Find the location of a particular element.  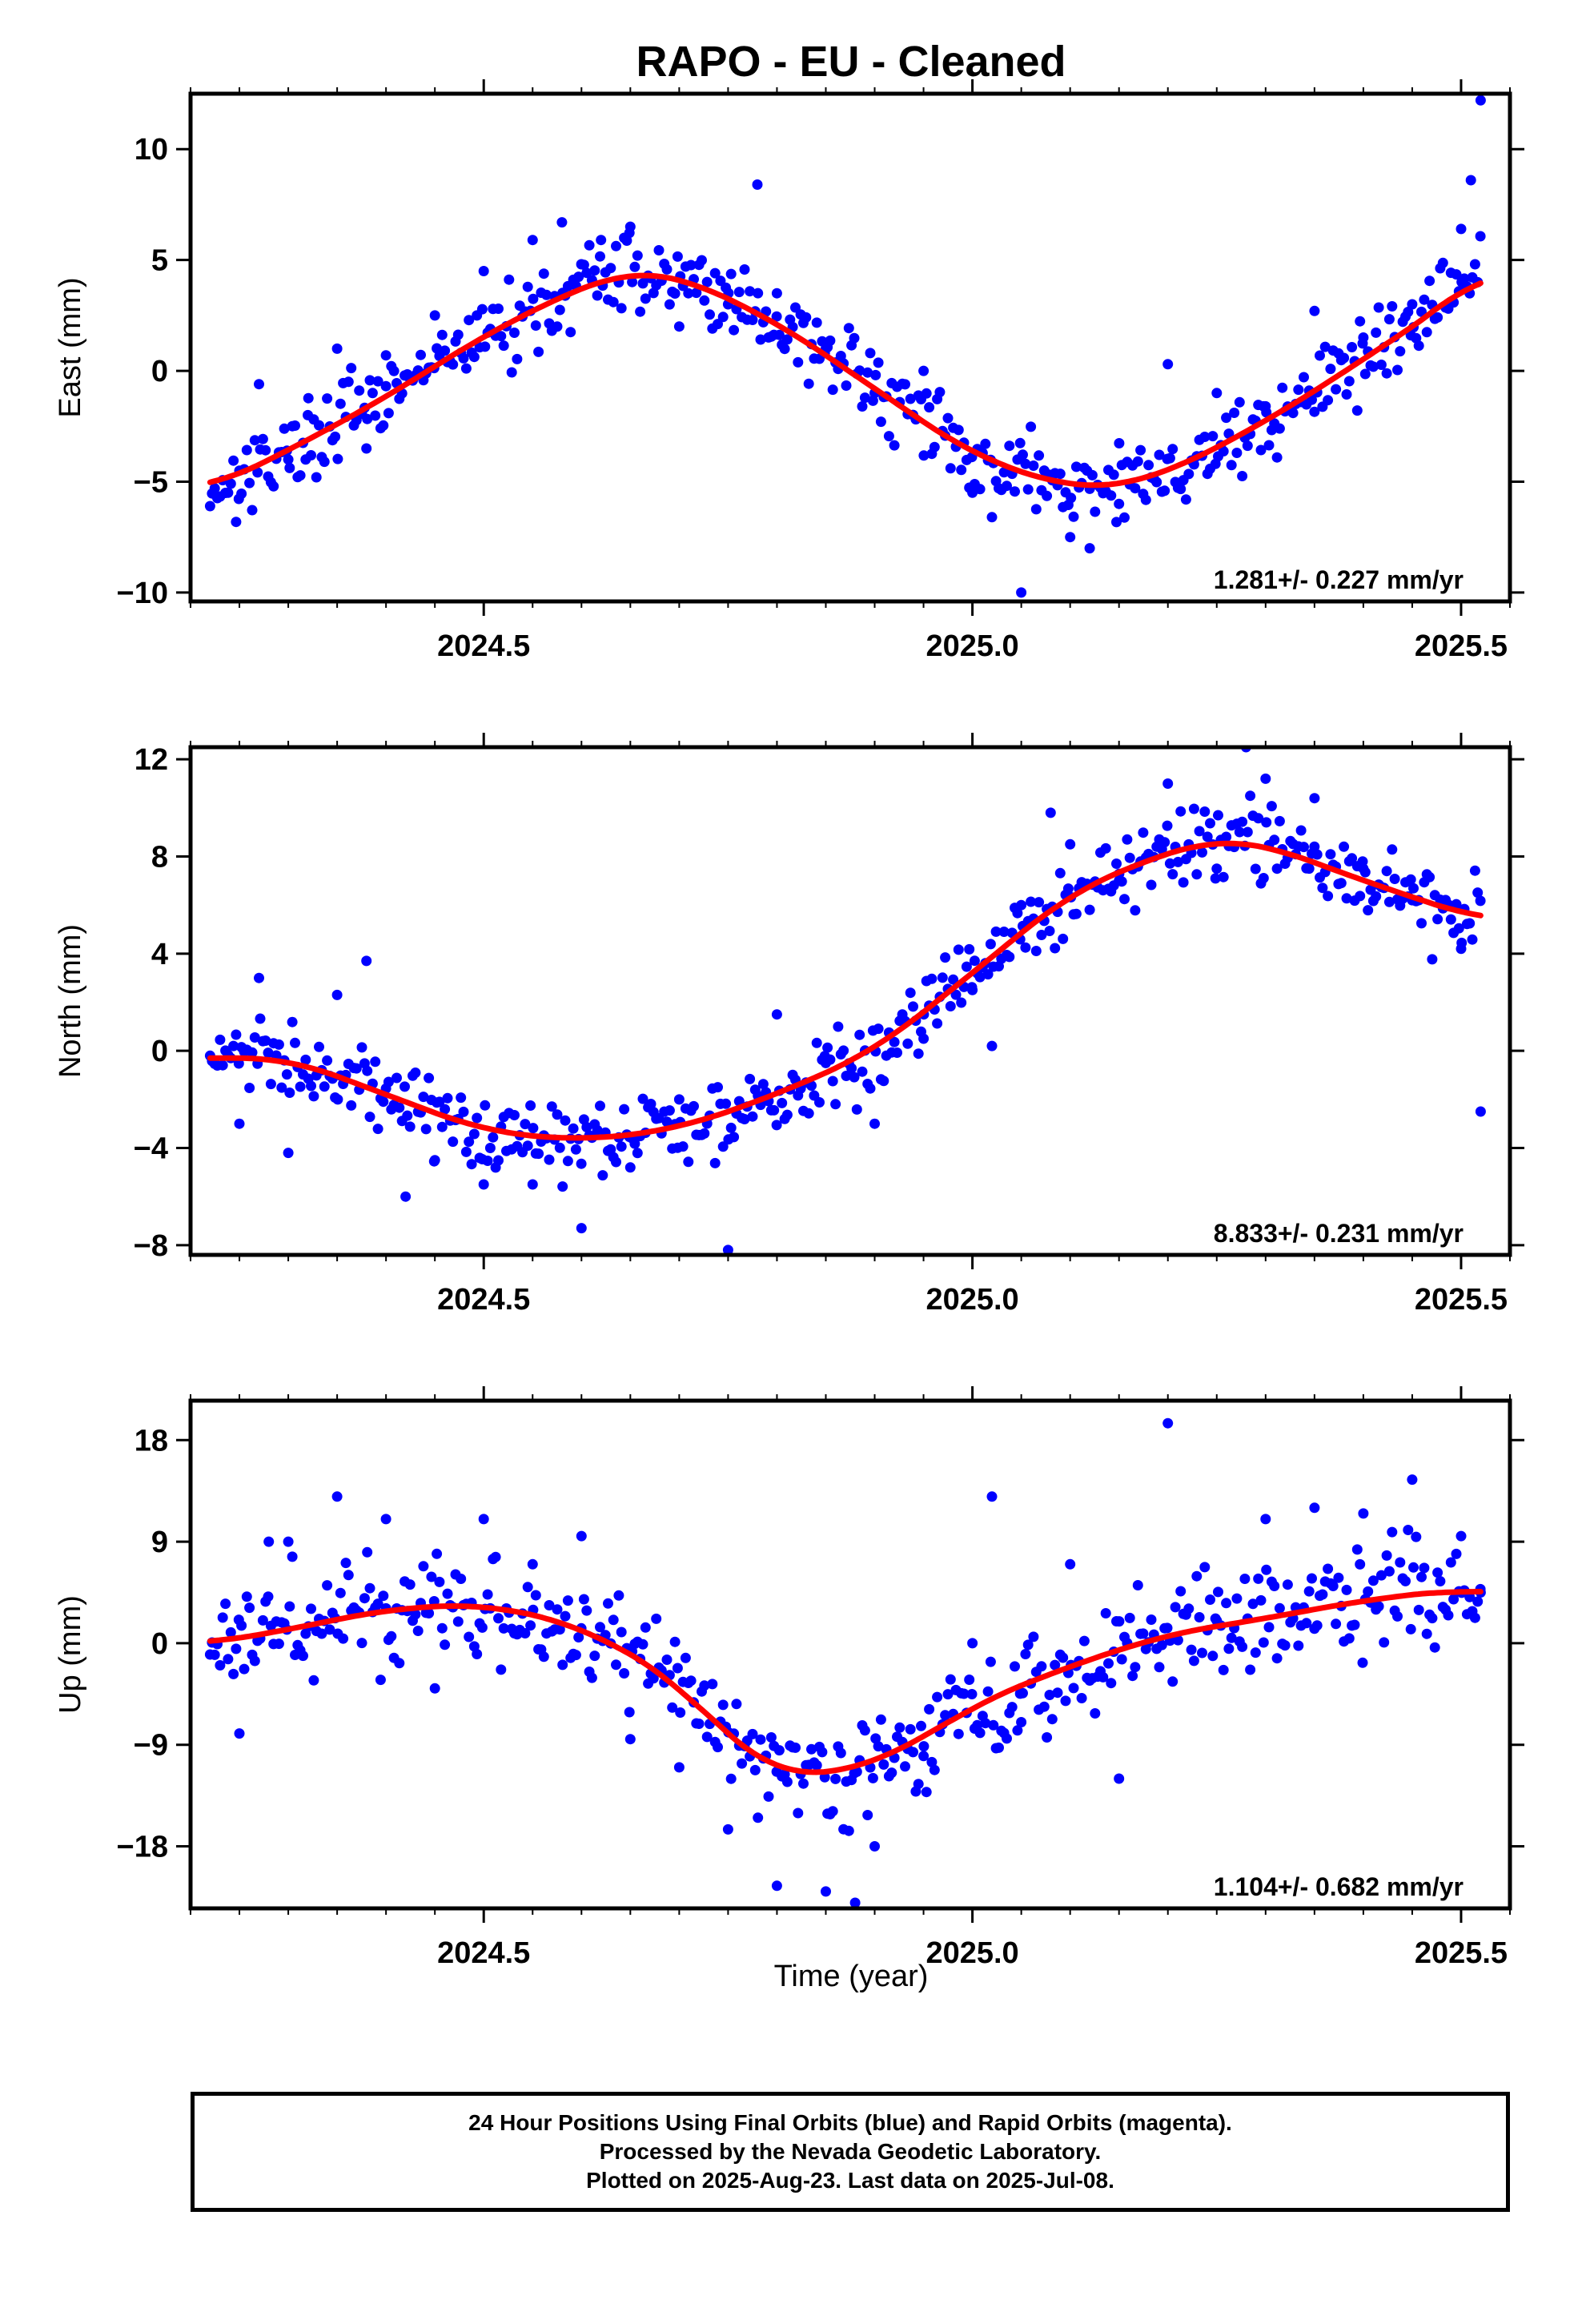

y-tick-label: 10 is located at coordinates (151, 150).